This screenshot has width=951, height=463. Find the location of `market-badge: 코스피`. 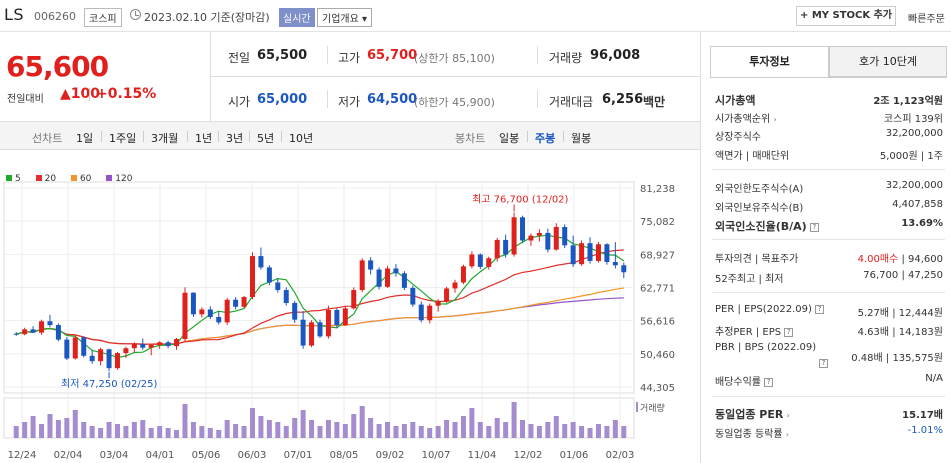

market-badge: 코스피 is located at coordinates (103, 17).